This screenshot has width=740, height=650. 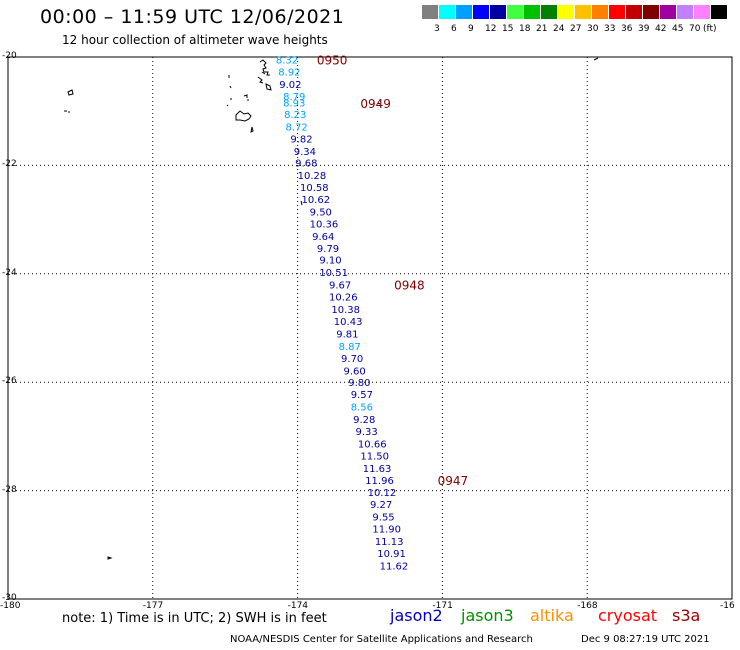 What do you see at coordinates (306, 164) in the screenshot?
I see `swh-value: 9.68` at bounding box center [306, 164].